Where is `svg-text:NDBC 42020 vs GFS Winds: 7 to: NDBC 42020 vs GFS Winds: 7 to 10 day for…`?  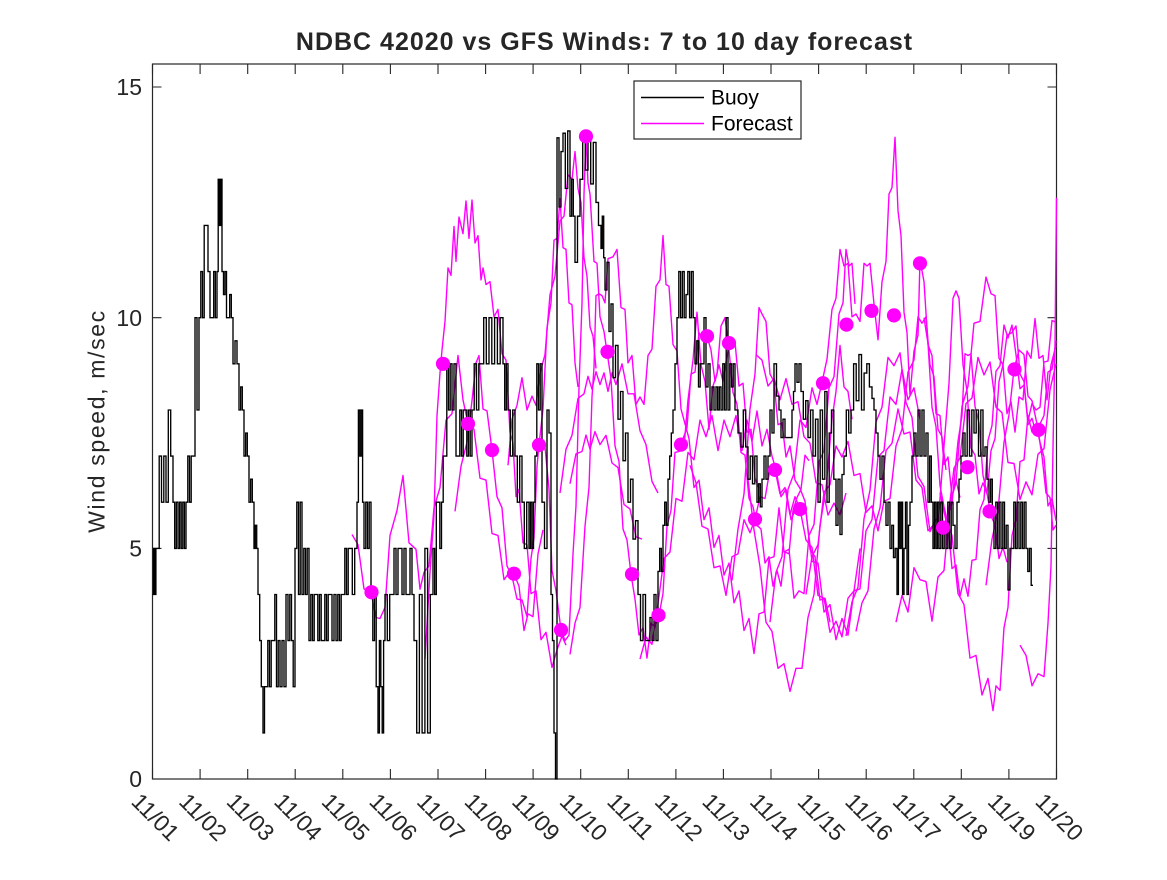 svg-text:NDBC 42020 vs GFS Winds: 7 to: NDBC 42020 vs GFS Winds: 7 to 10 day for… is located at coordinates (604, 42).